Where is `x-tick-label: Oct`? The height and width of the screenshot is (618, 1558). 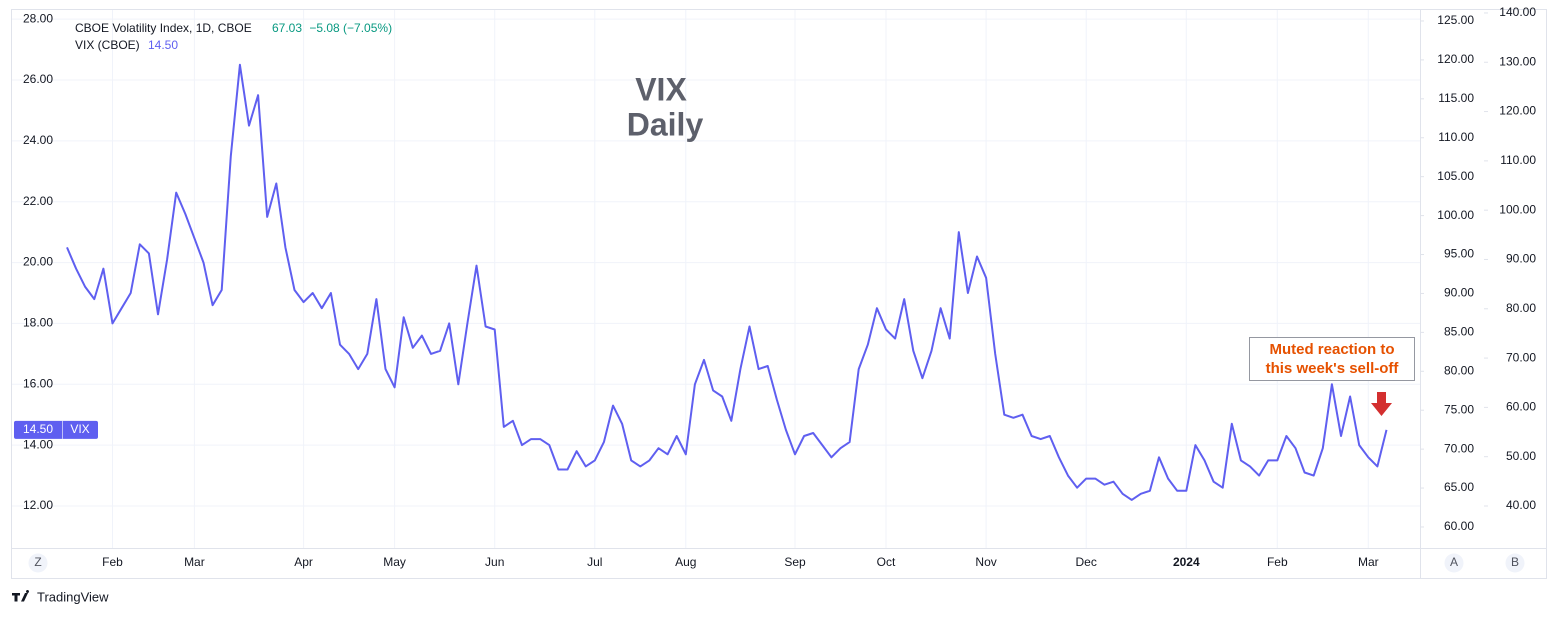 x-tick-label: Oct is located at coordinates (886, 562).